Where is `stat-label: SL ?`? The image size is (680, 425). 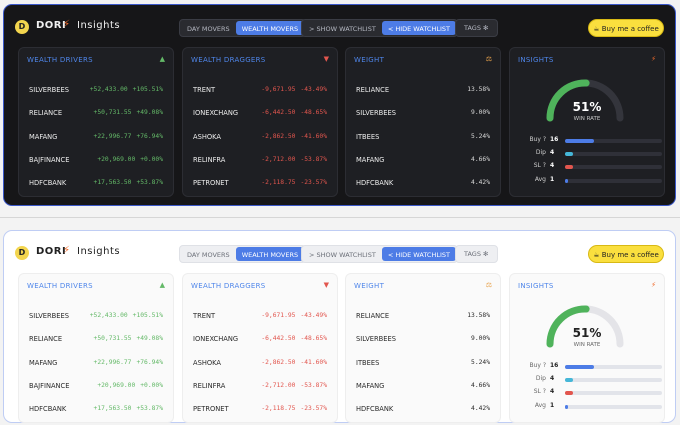
stat-label: SL ? is located at coordinates (539, 391).